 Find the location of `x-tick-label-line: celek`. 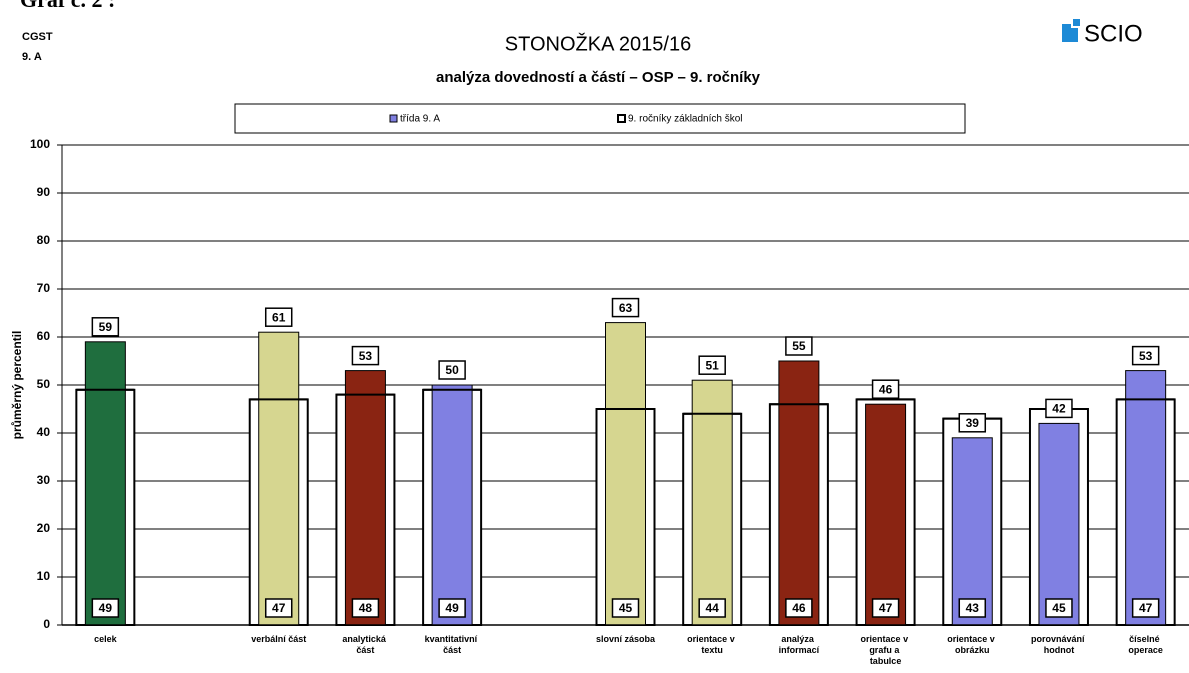

x-tick-label-line: celek is located at coordinates (106, 639).